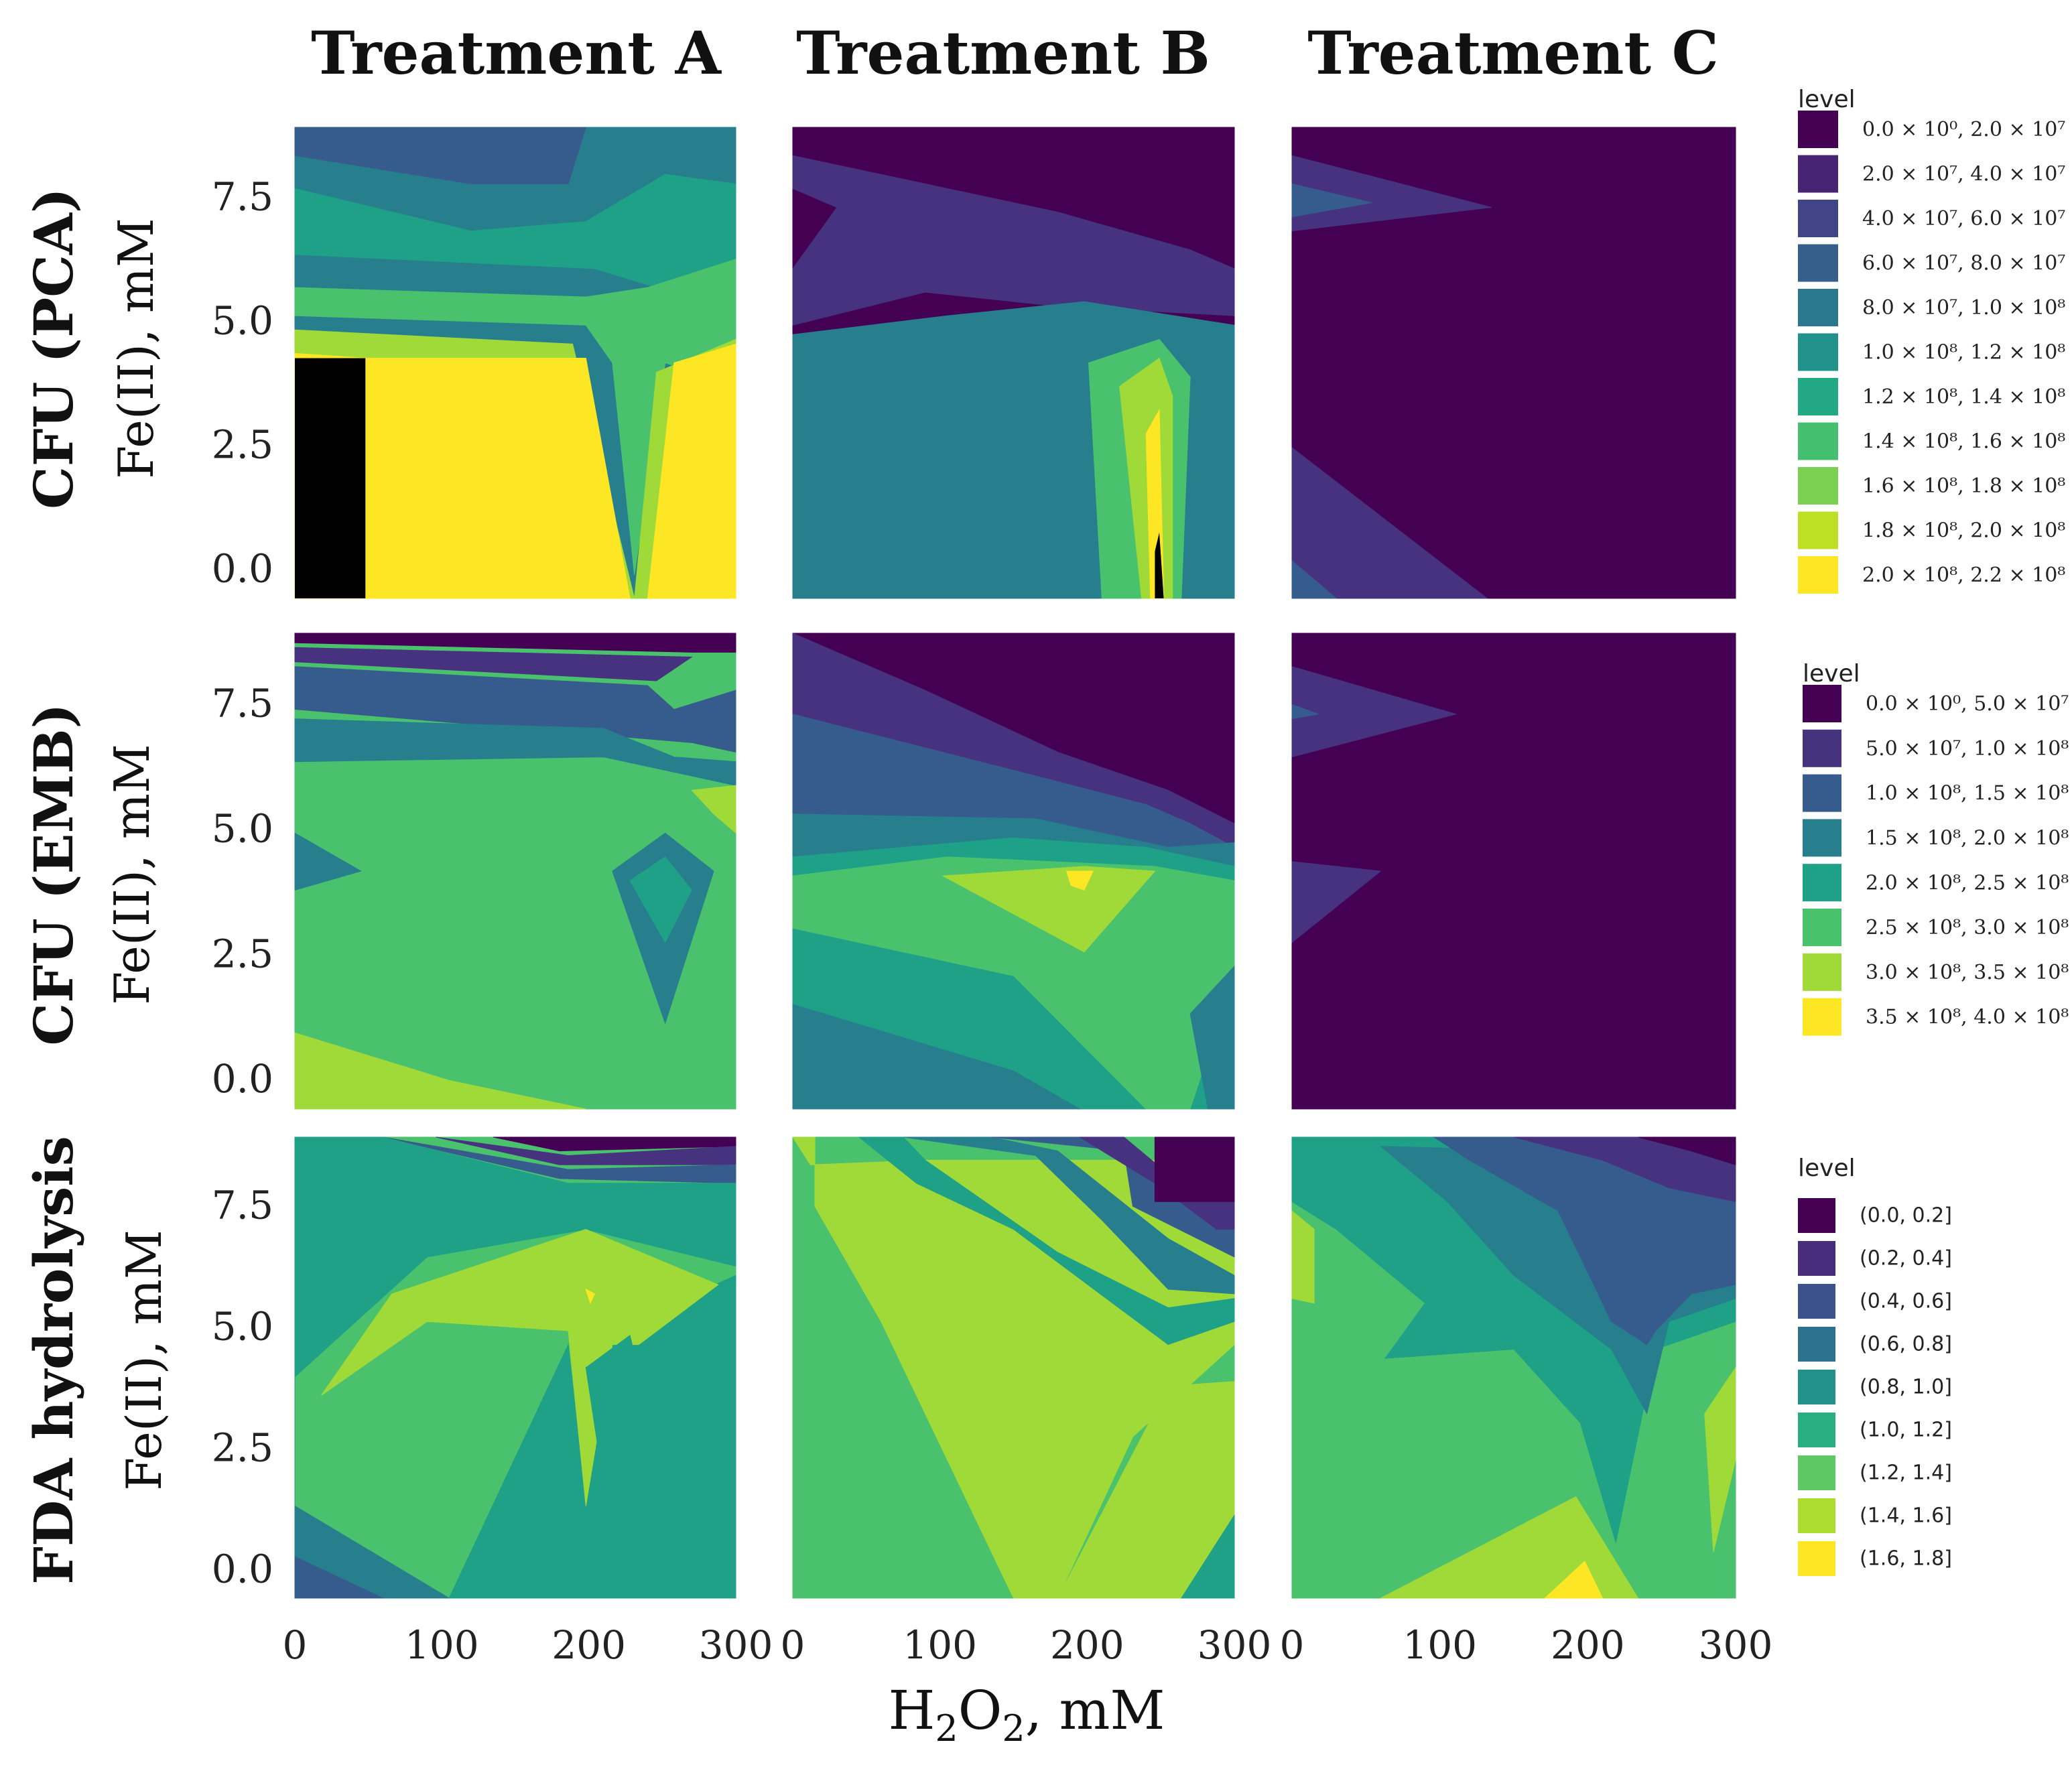  Describe the element at coordinates (1964, 575) in the screenshot. I see `legend-label: 2.0 × 10⁸, 2.2 × 10⁸` at that location.